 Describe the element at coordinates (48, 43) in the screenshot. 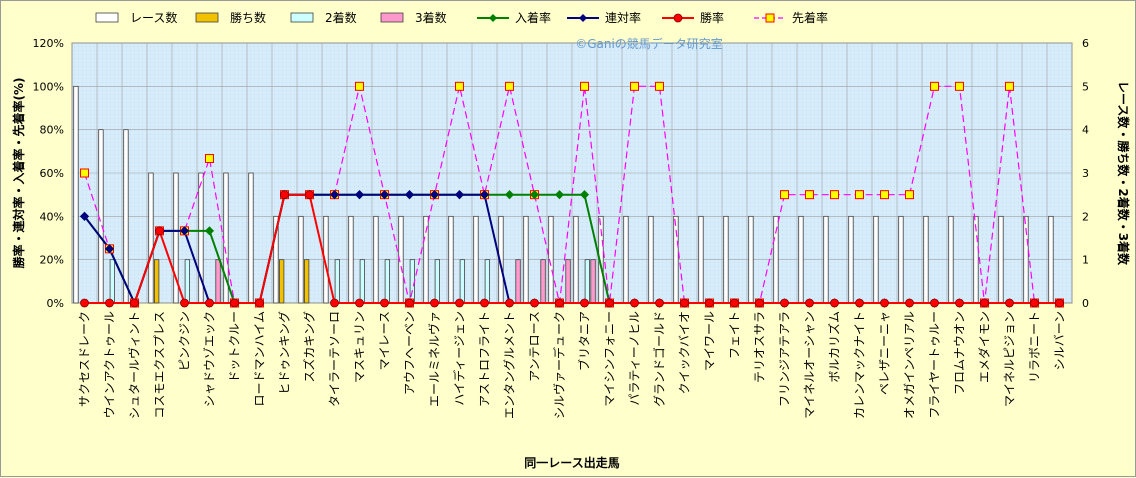

I see `left-tick-label: 120%` at that location.